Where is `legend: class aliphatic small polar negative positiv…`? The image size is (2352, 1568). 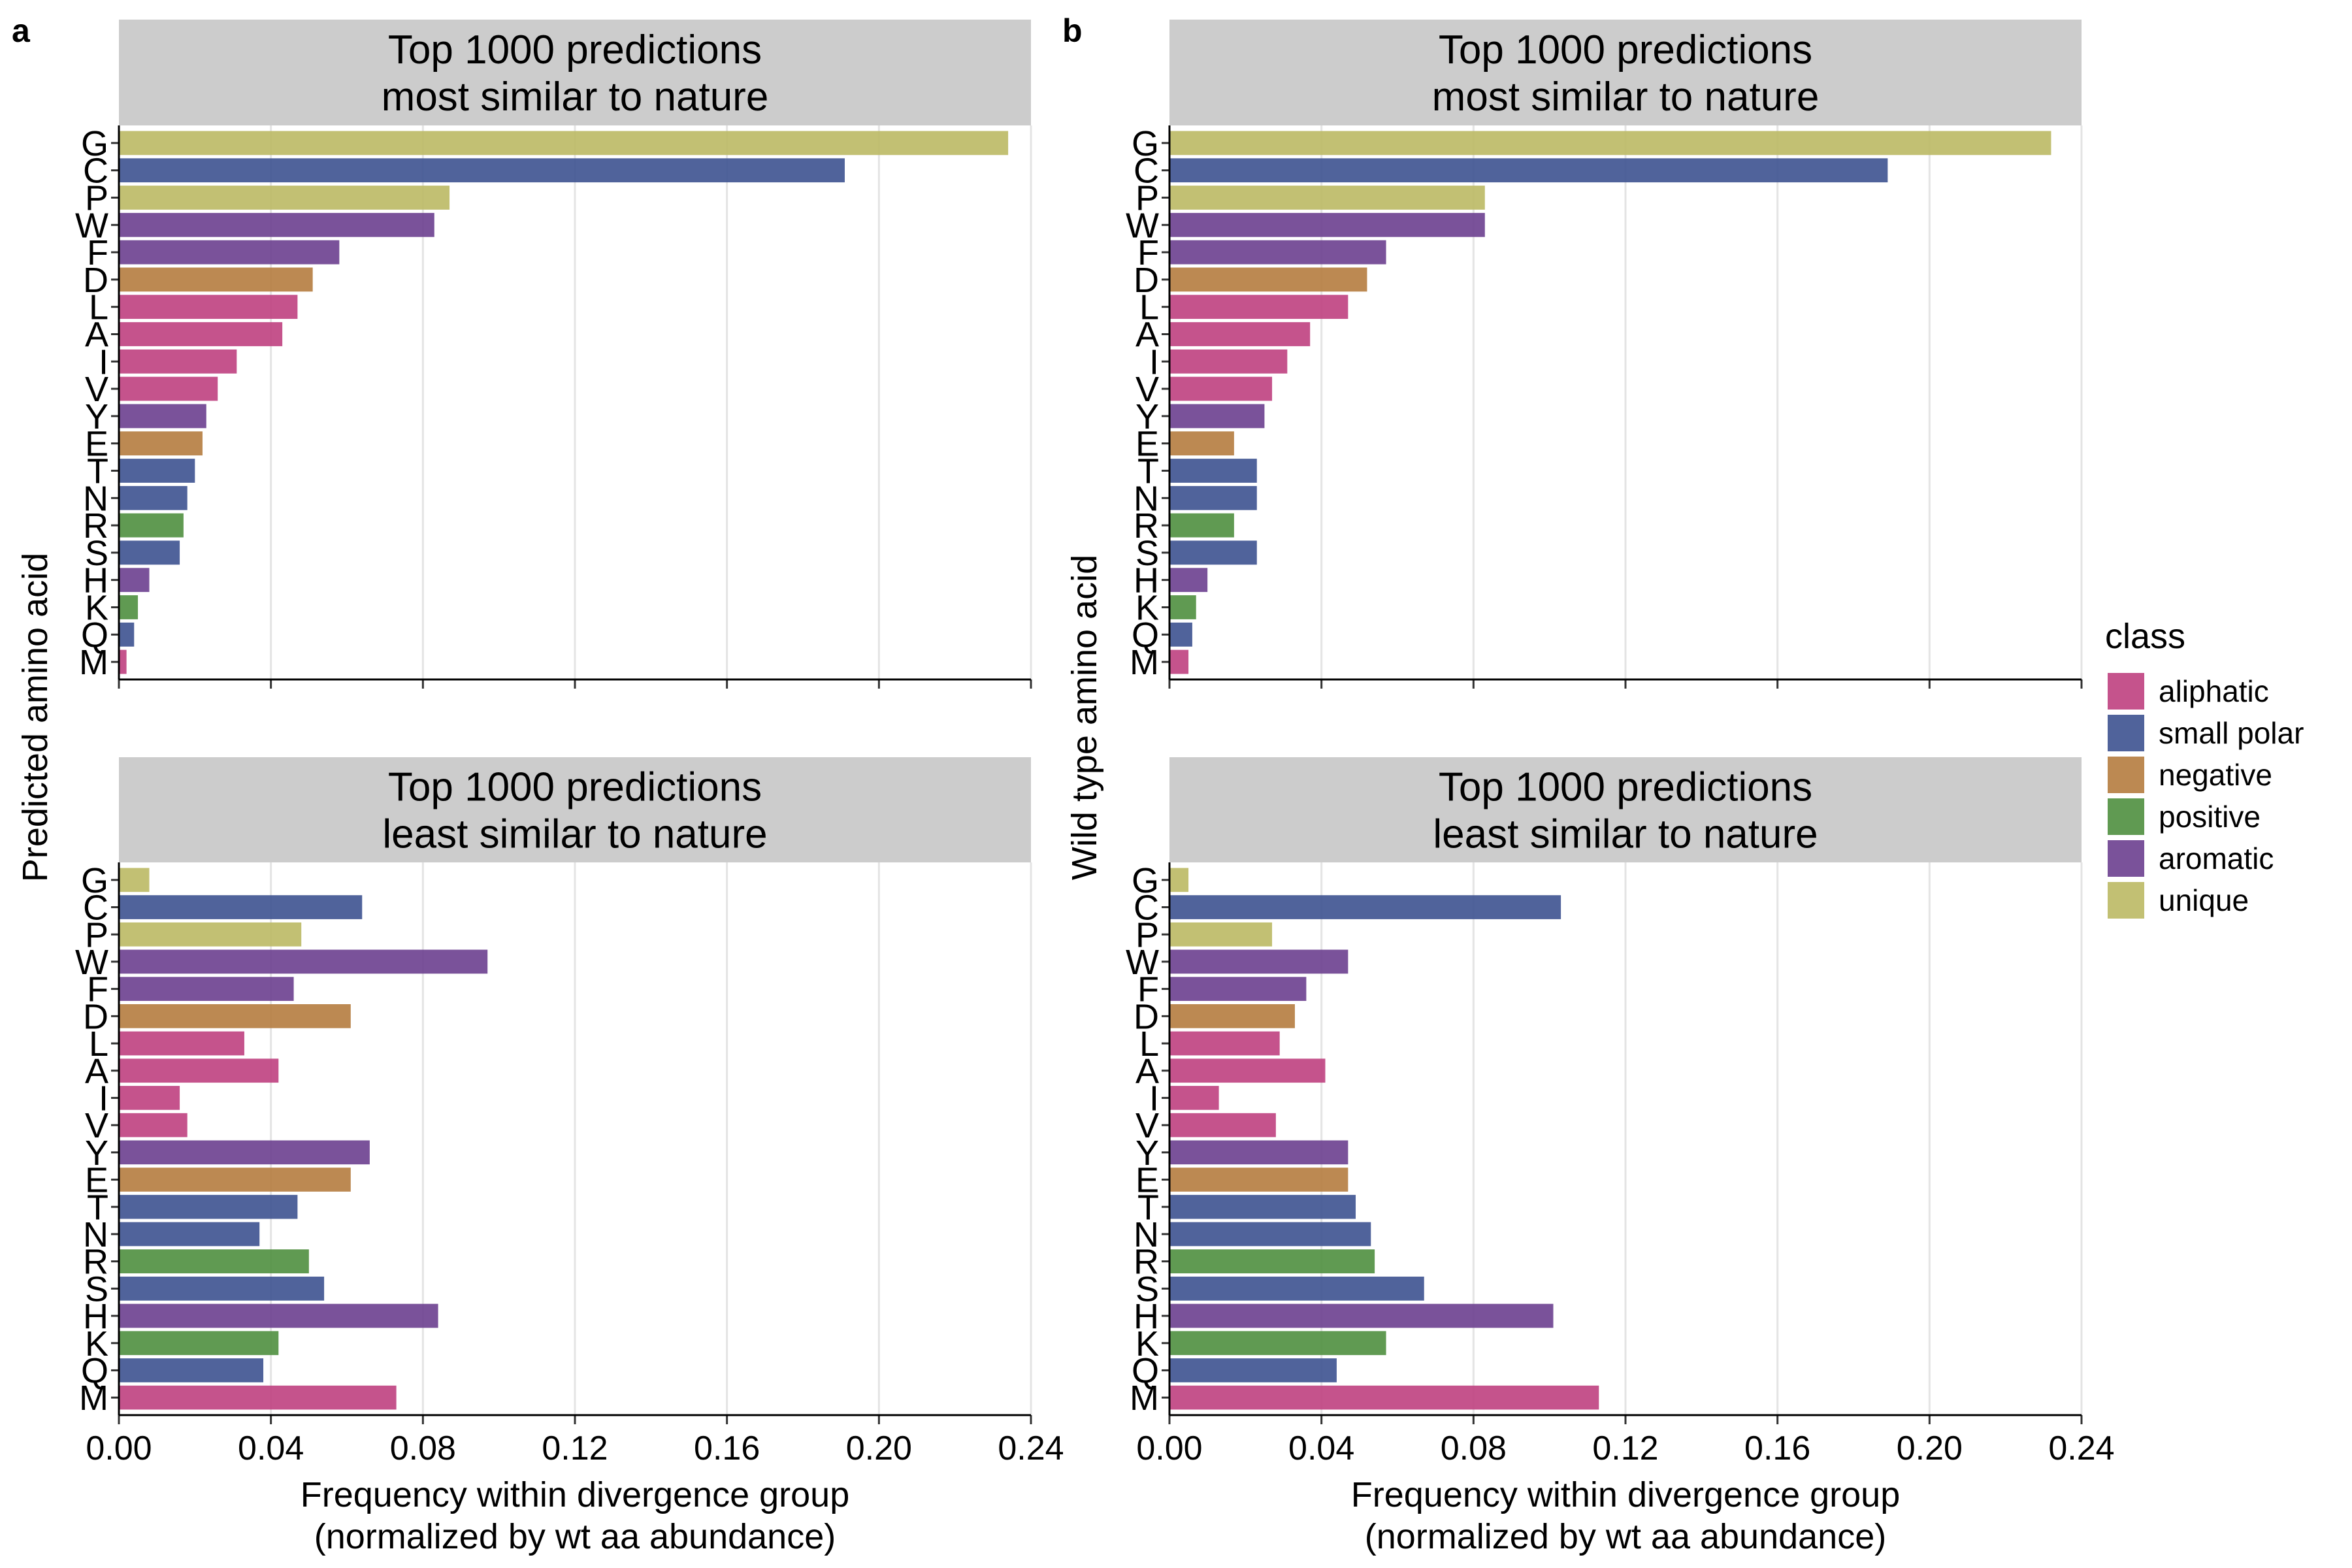
legend: class aliphatic small polar negative positiv… is located at coordinates (2204, 768).